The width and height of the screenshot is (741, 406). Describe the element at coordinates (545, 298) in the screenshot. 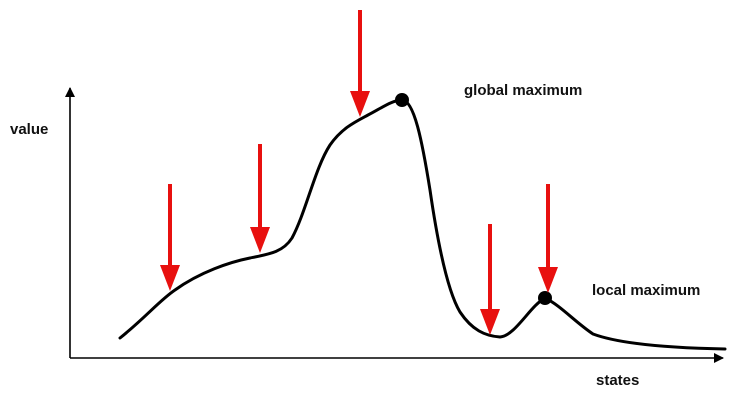

I see `local-maximum-marker` at that location.